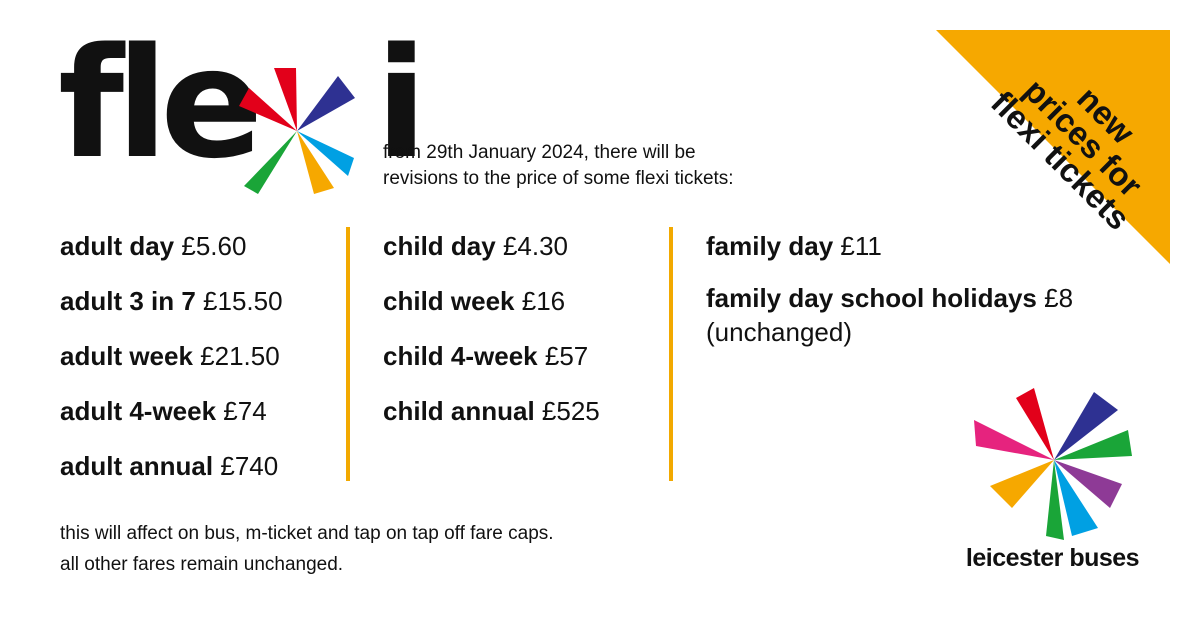  Describe the element at coordinates (401, 103) in the screenshot. I see `logo-text-right: i` at that location.